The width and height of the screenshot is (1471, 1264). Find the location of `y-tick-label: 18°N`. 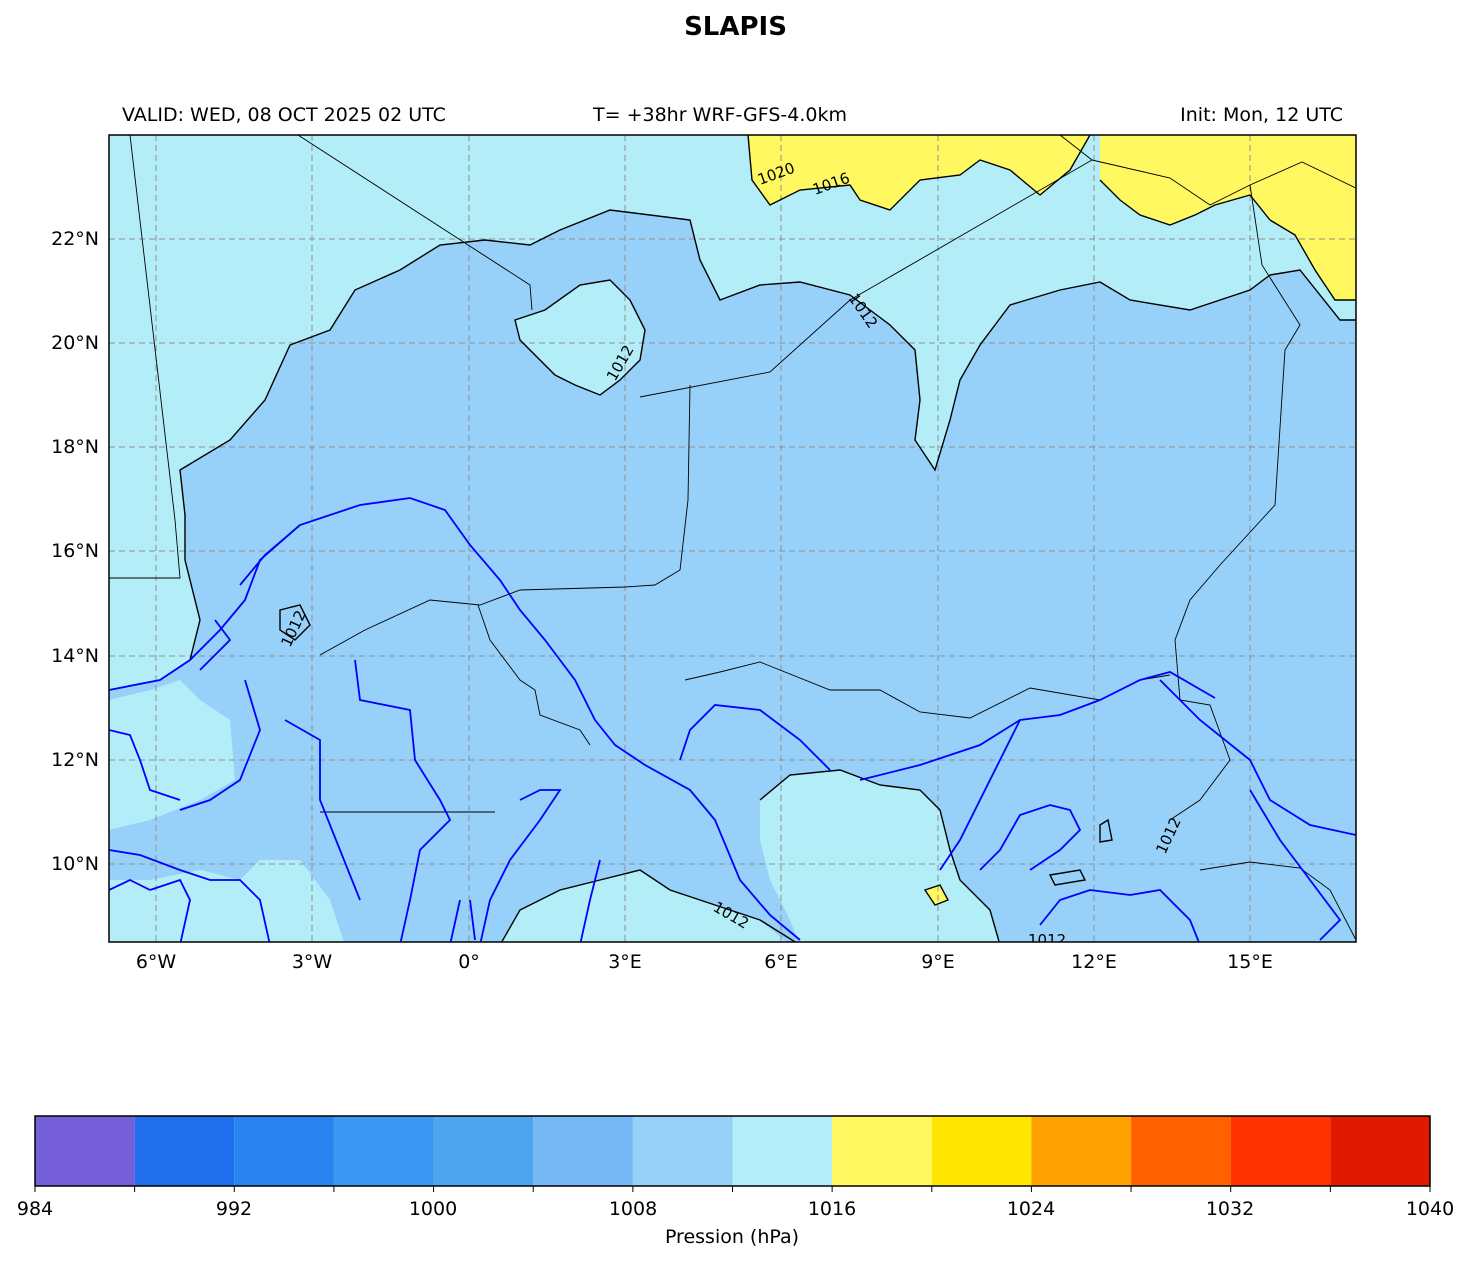

y-tick-label: 18°N is located at coordinates (75, 447).